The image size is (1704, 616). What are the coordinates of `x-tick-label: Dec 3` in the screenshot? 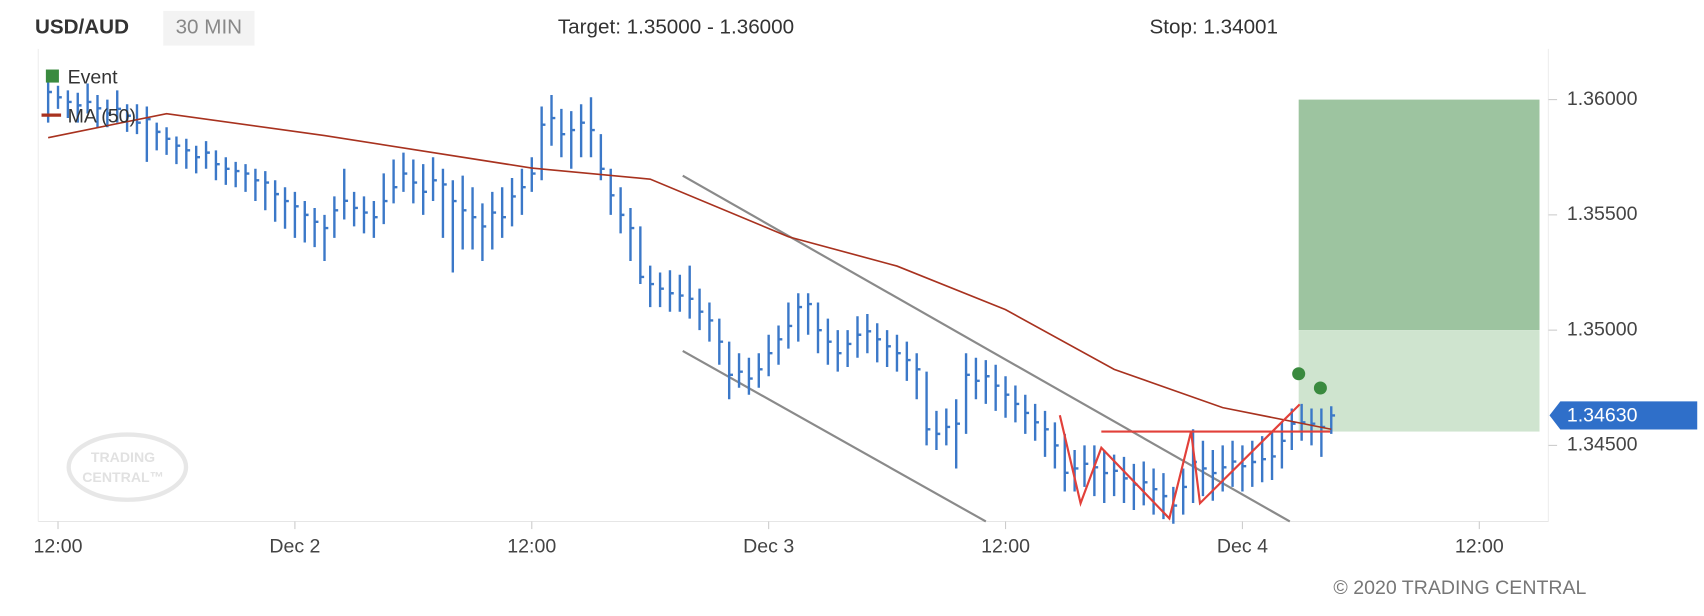 It's located at (768, 547).